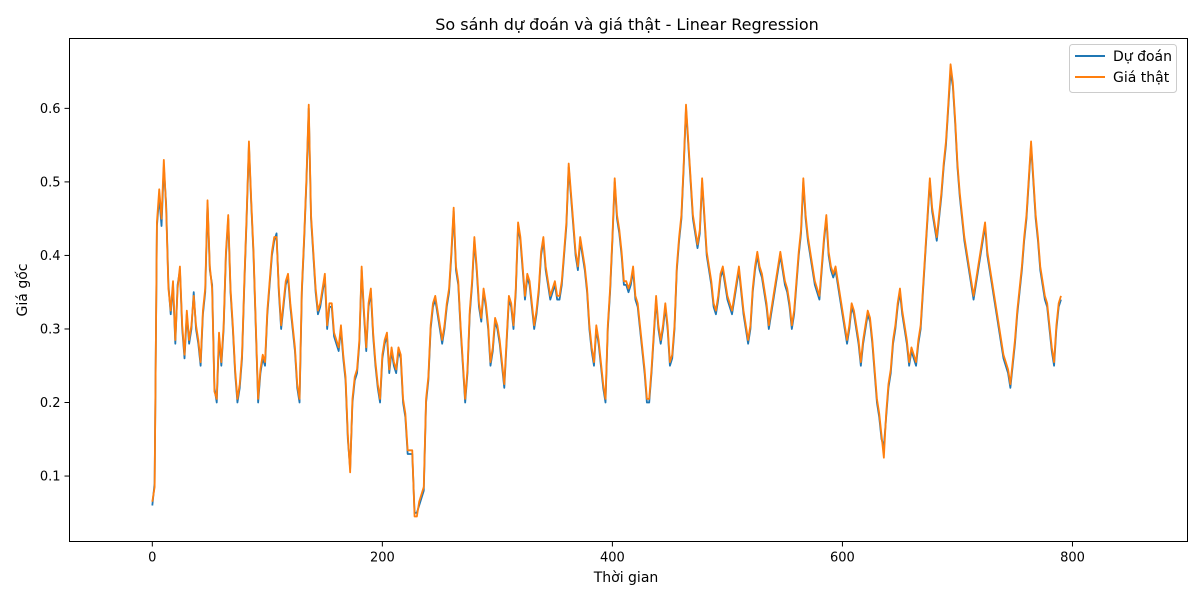 The height and width of the screenshot is (604, 1200). Describe the element at coordinates (50, 182) in the screenshot. I see `y-tick-label: 0.5` at that location.